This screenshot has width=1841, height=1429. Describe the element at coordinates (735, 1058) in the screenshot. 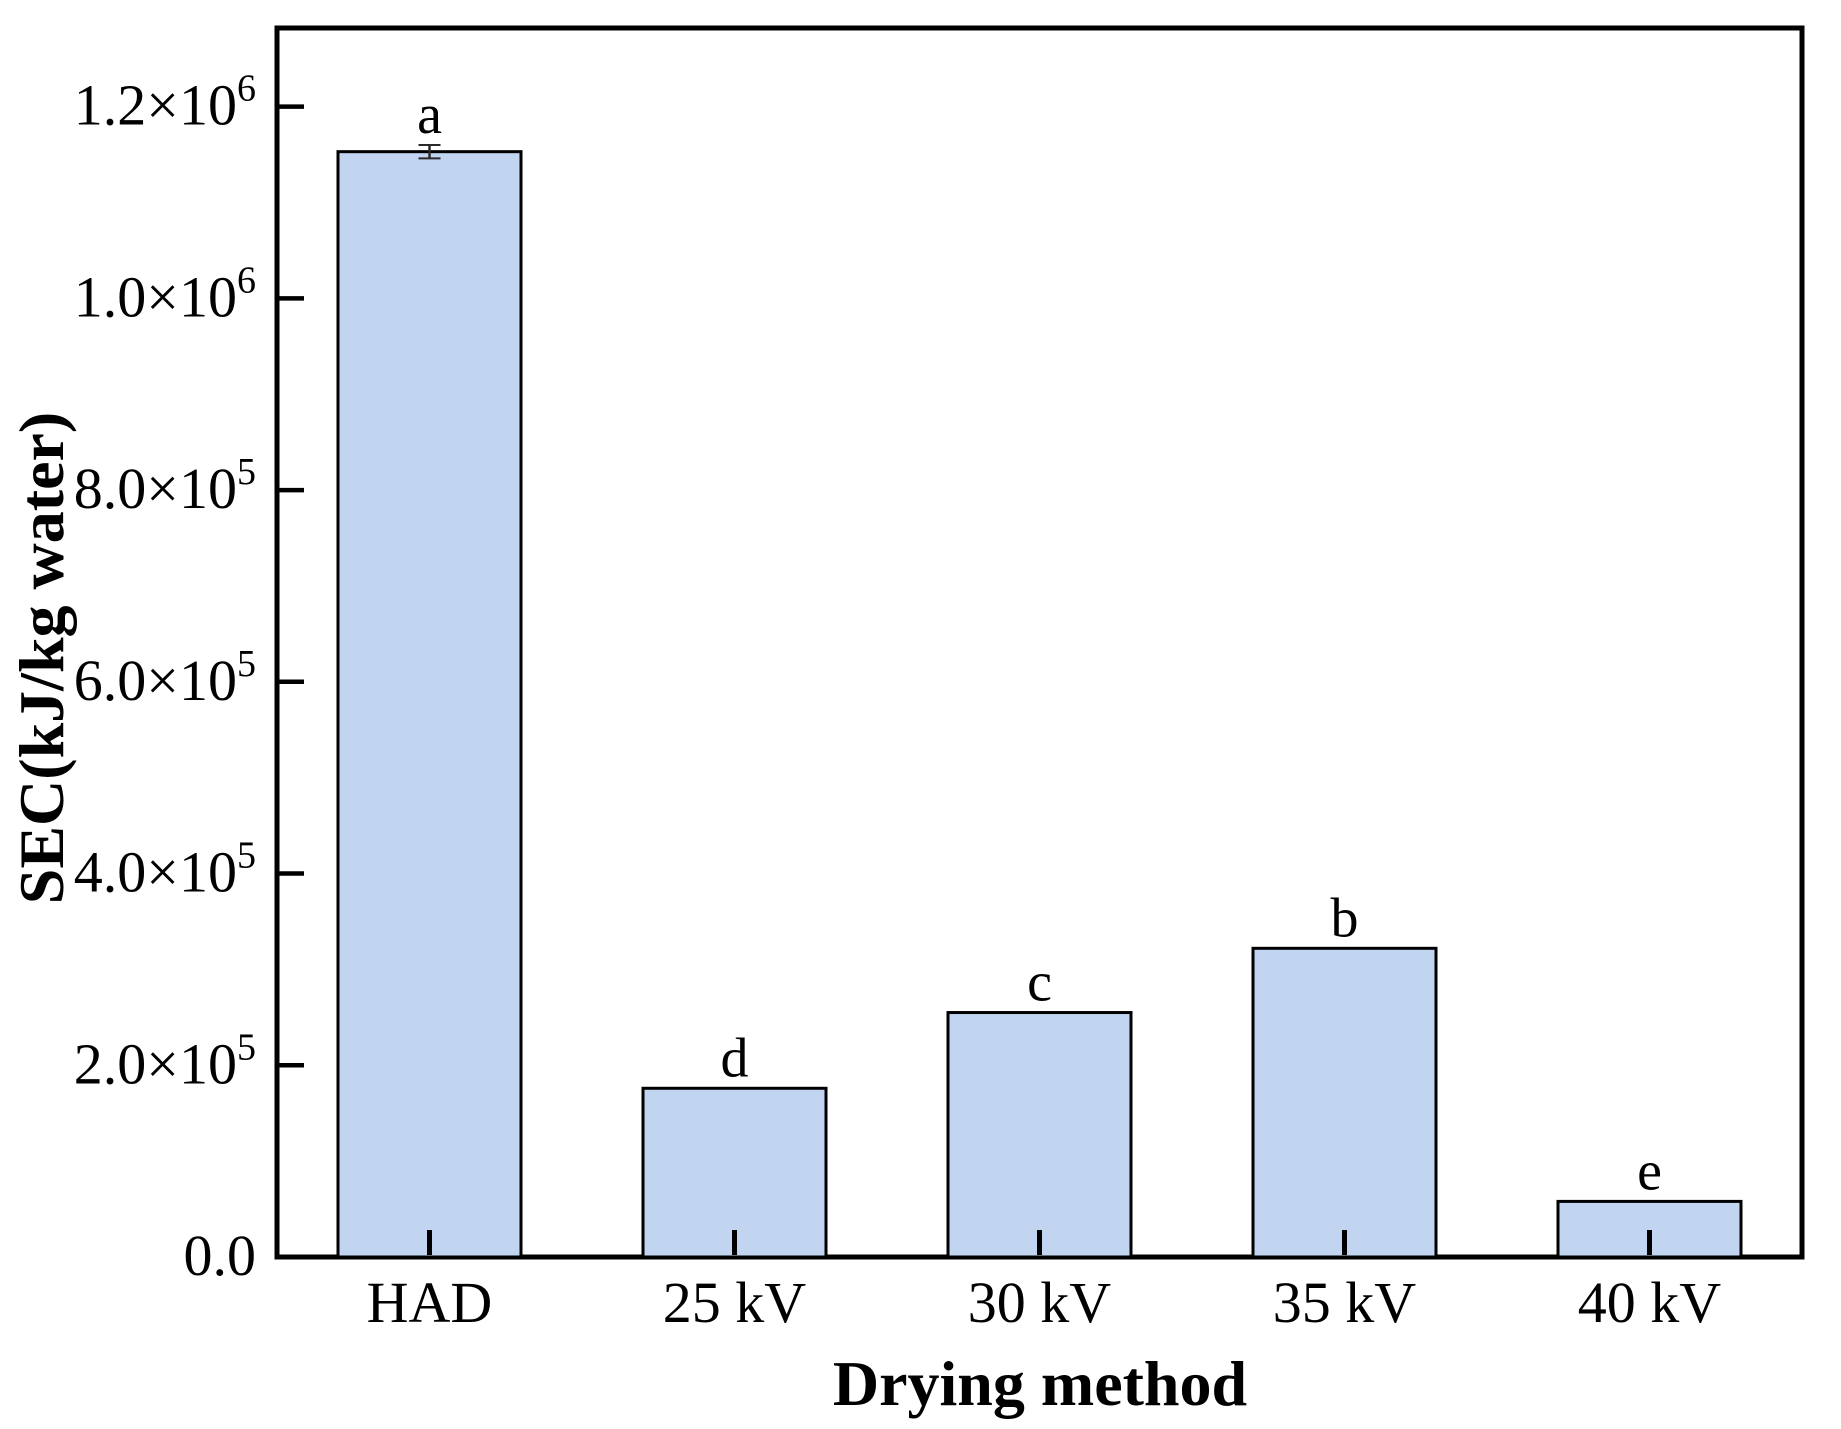

I see `significance-letter: d` at that location.